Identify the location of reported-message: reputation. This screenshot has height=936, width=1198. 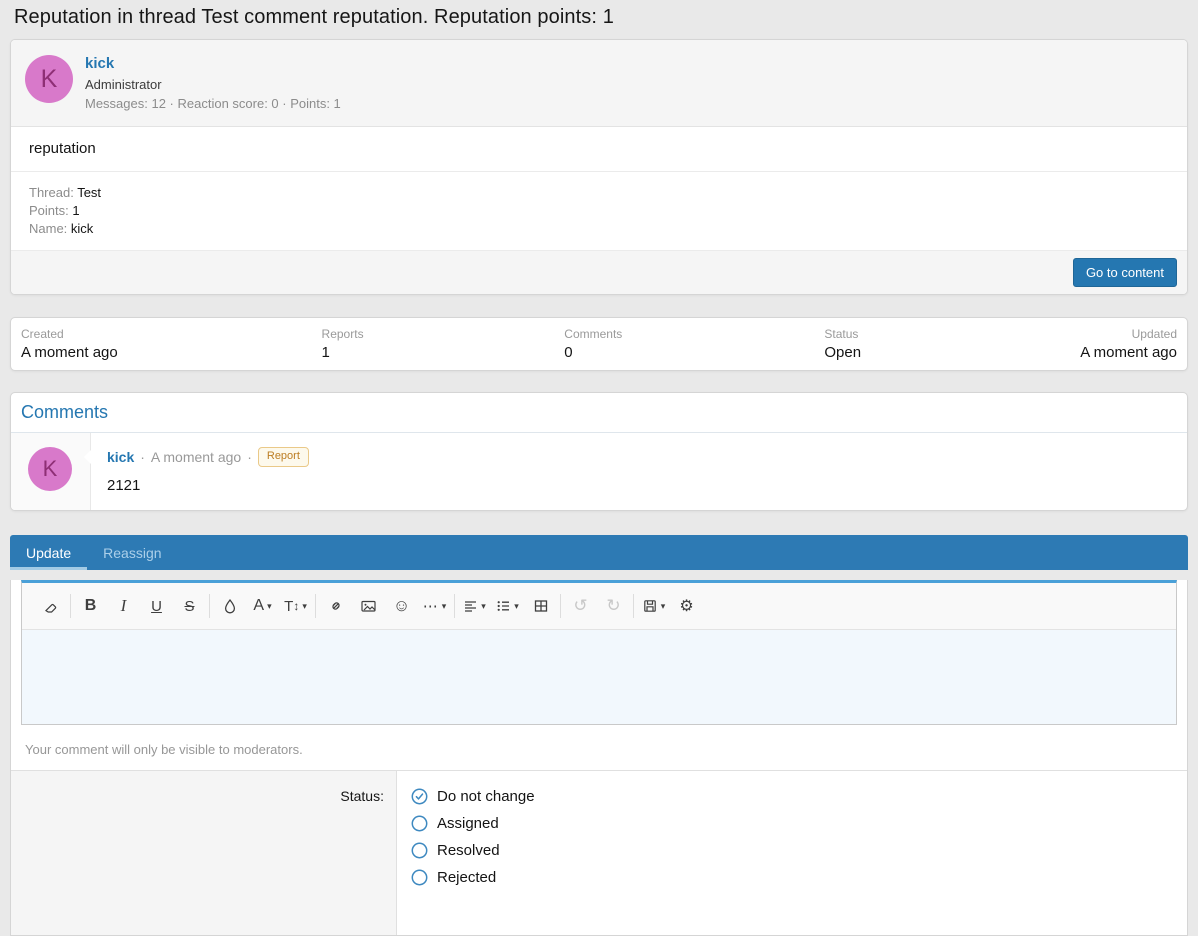
(599, 149).